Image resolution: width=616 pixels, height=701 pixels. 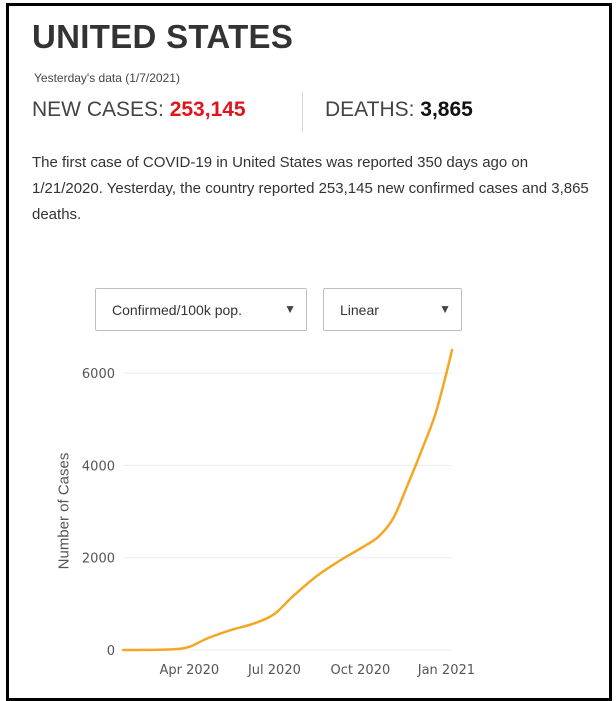 What do you see at coordinates (302, 112) in the screenshot?
I see `stats-divider` at bounding box center [302, 112].